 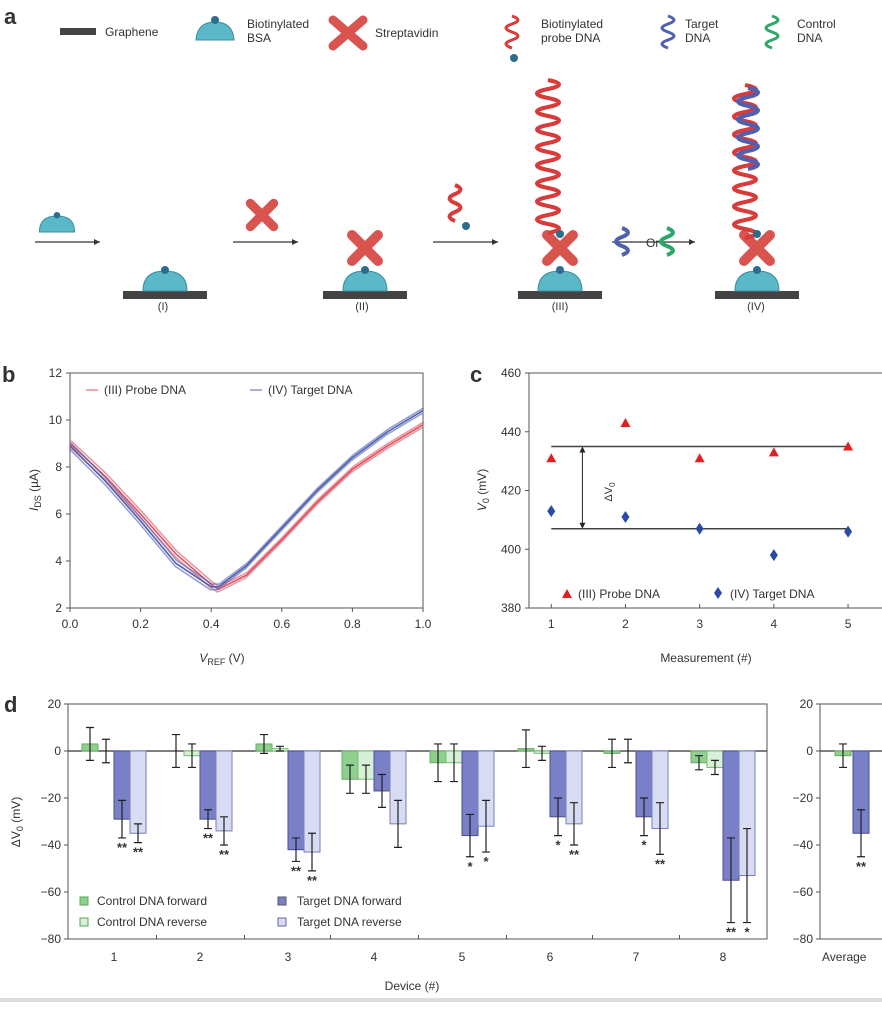 What do you see at coordinates (282, 901) in the screenshot?
I see `legend-tf-swatch` at bounding box center [282, 901].